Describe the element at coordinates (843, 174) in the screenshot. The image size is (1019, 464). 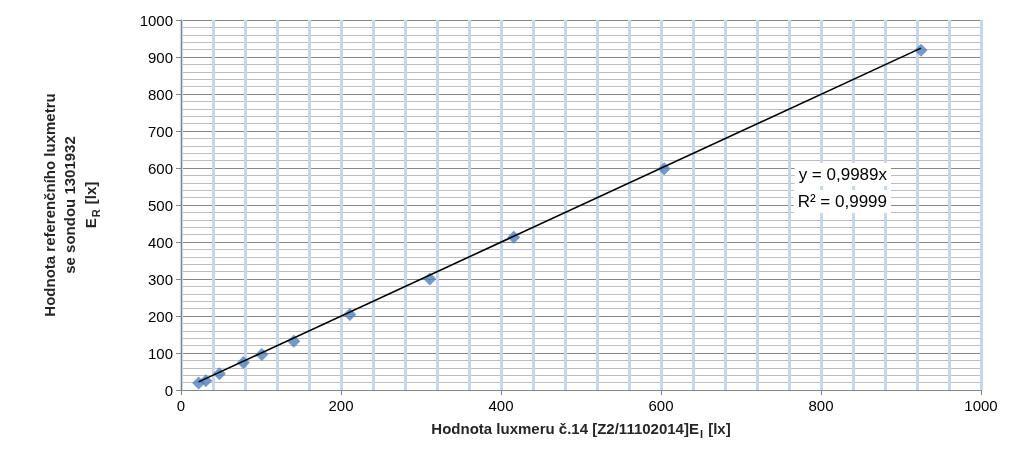
I see `annotation: y = 0,9989x` at that location.